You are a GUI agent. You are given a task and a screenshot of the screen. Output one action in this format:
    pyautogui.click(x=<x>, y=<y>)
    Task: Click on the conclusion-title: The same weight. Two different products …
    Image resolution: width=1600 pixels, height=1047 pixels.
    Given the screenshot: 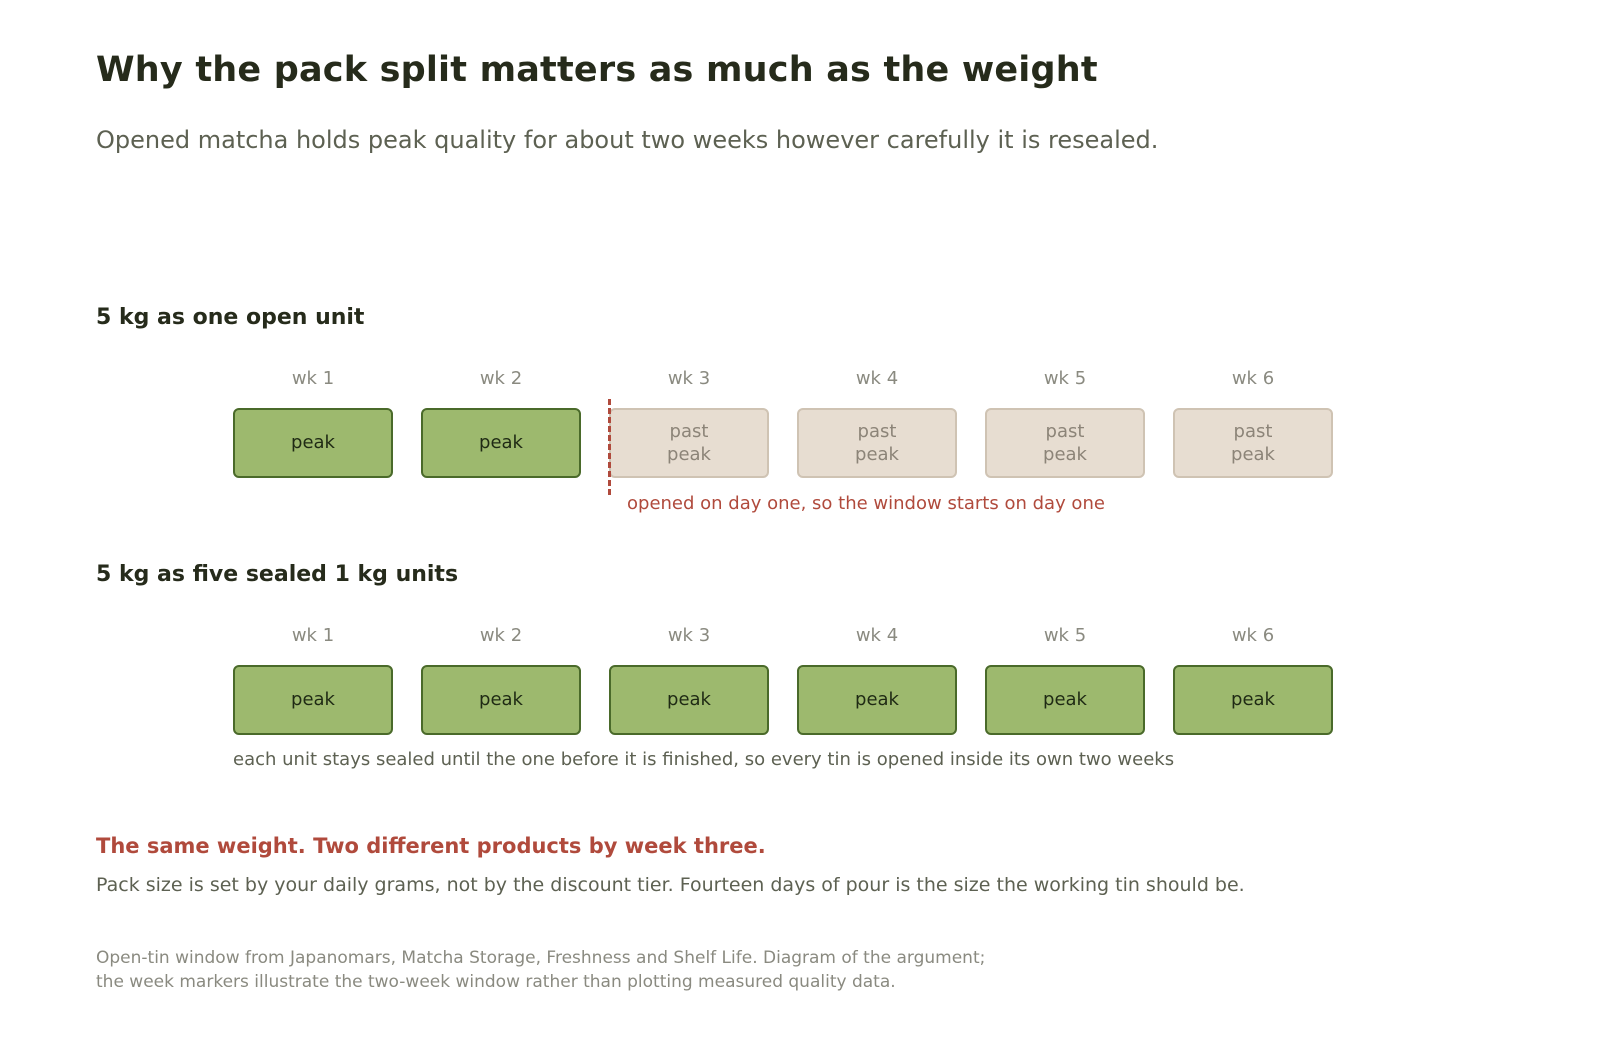 What is the action you would take?
    pyautogui.click(x=431, y=846)
    